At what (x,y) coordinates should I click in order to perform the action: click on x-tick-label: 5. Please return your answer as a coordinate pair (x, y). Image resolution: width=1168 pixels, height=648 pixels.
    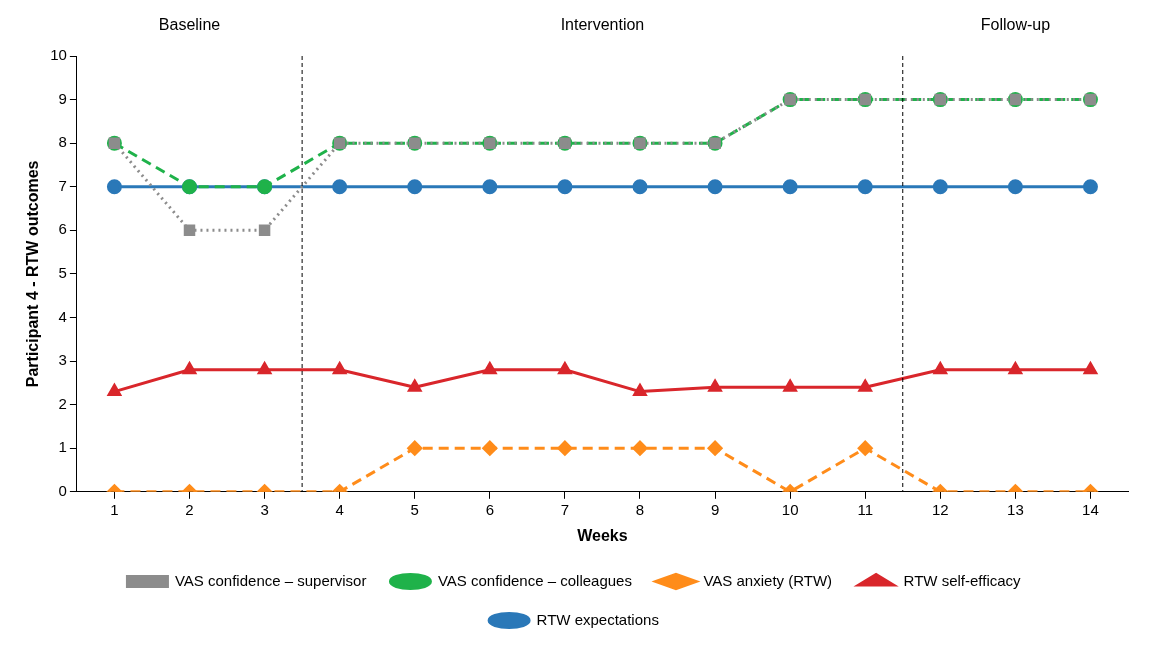
    Looking at the image, I should click on (414, 509).